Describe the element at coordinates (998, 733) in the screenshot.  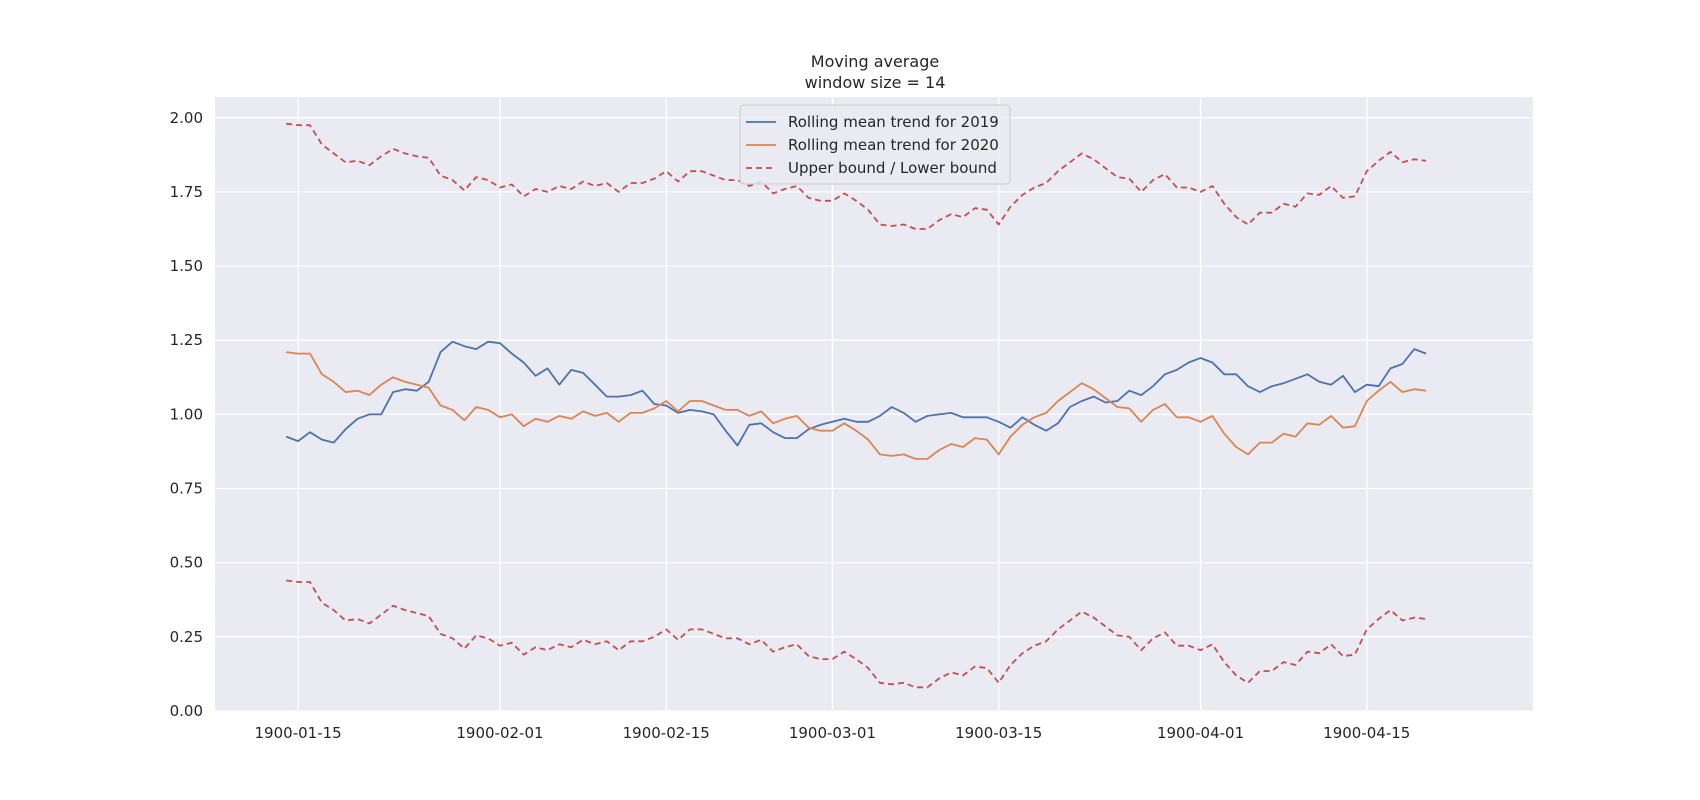
I see `x-tick-label: 1900-03-15` at that location.